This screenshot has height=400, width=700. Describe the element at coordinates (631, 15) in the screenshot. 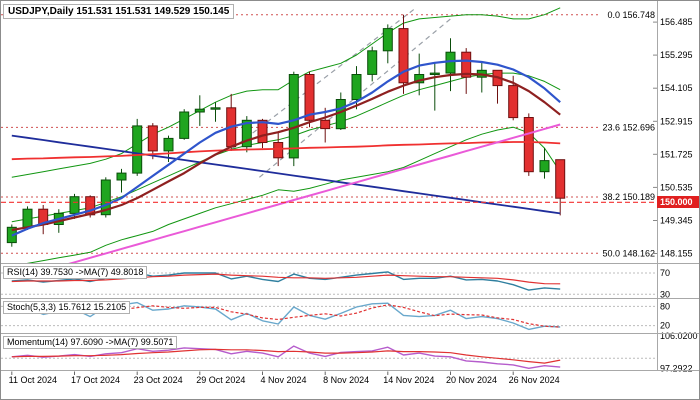

I see `fib-level-label: 0.0 156.748` at that location.